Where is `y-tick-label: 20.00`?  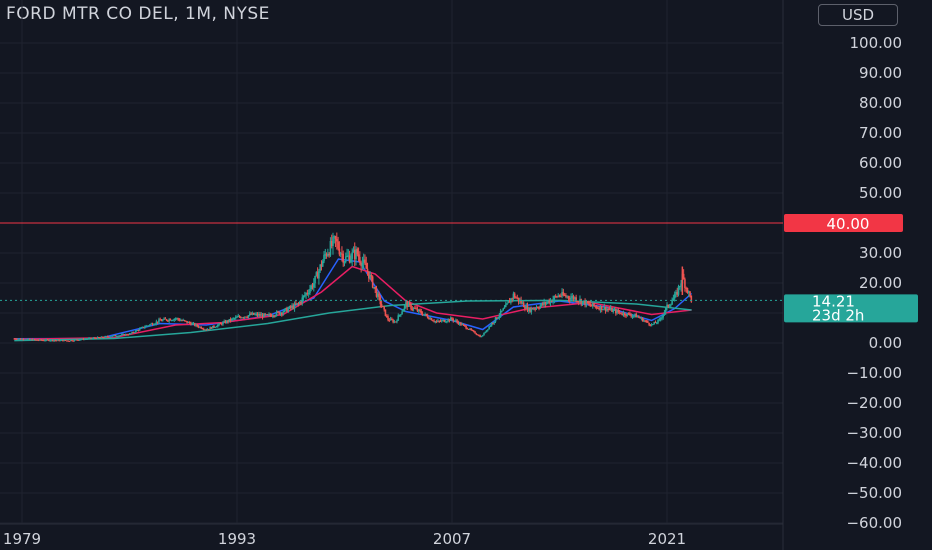
y-tick-label: 20.00 is located at coordinates (880, 283).